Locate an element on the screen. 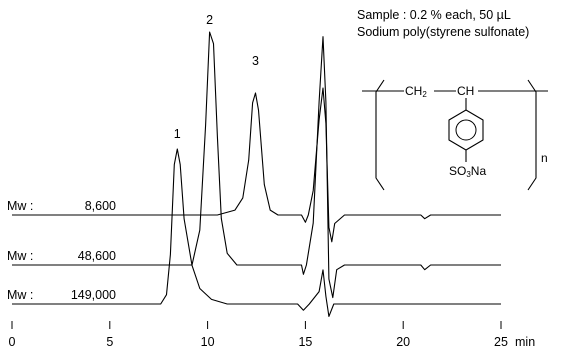  x-tick-label-5: 5 is located at coordinates (109, 342).